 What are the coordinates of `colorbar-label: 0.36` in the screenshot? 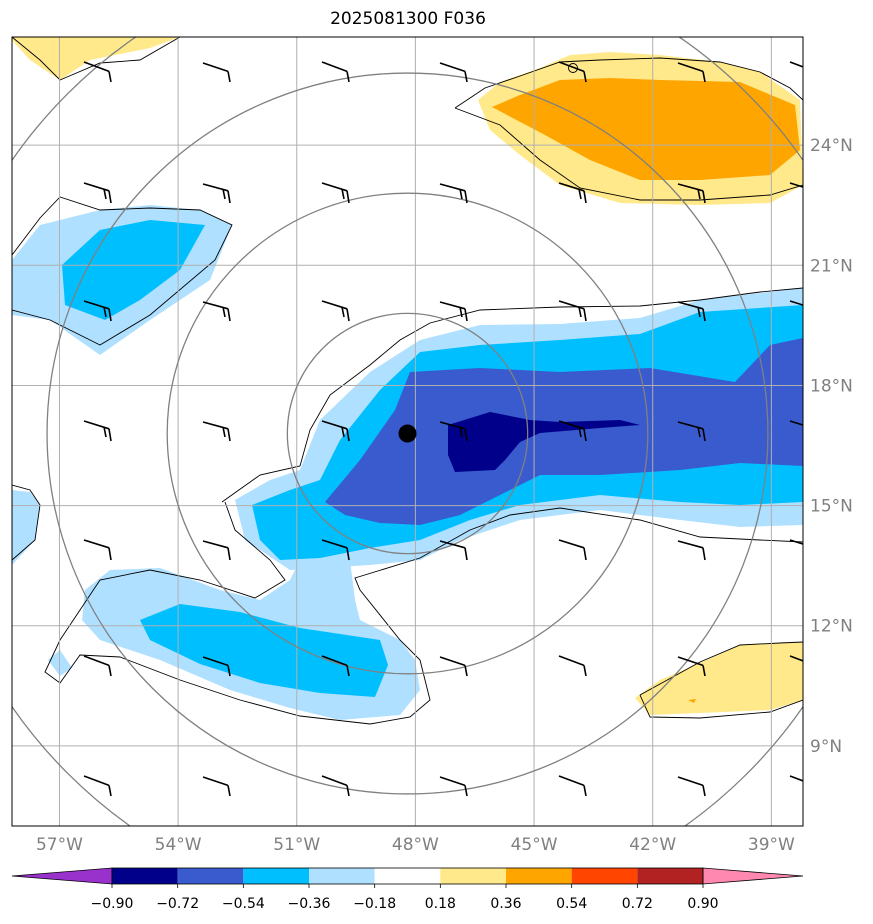 It's located at (505, 904).